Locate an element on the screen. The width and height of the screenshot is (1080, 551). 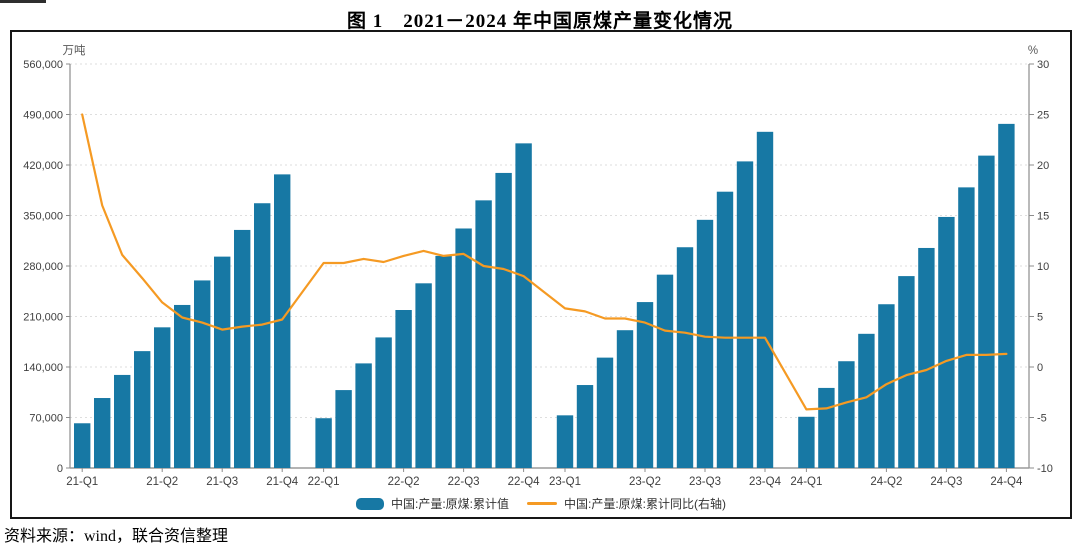
x-axis-tick-label: 23-Q4 is located at coordinates (765, 482).